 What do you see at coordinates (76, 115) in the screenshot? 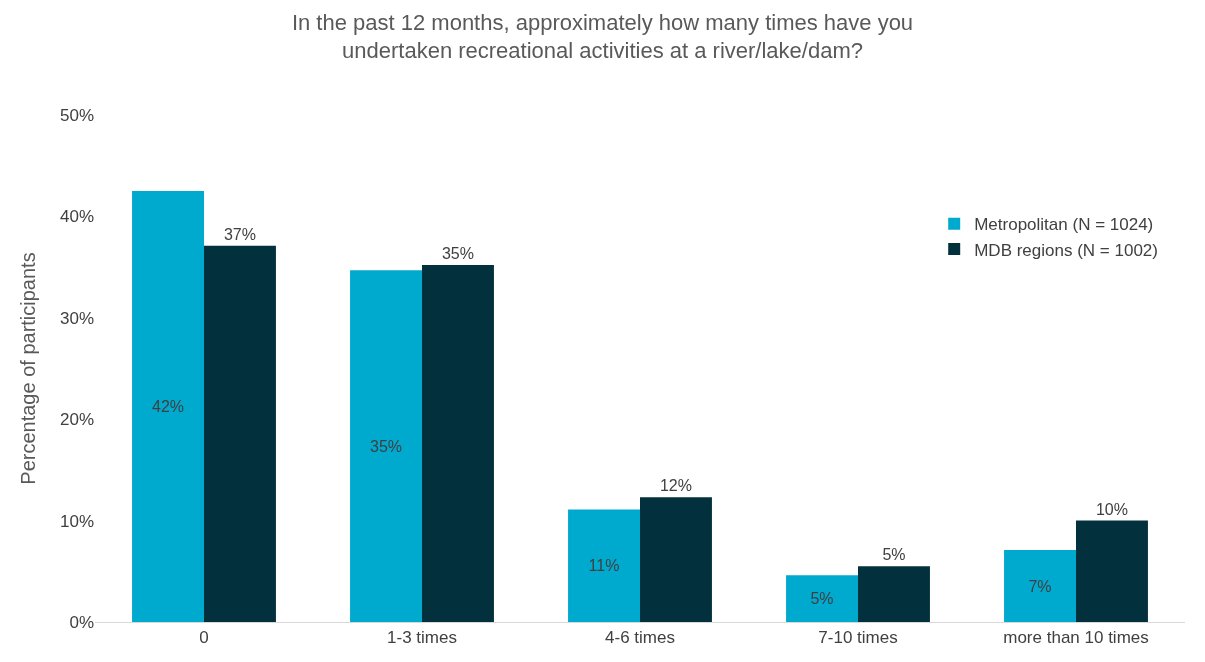
I see `y-tick-label: 50%` at bounding box center [76, 115].